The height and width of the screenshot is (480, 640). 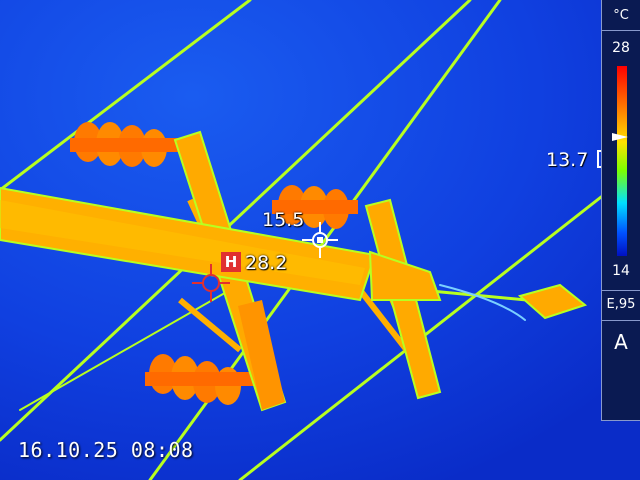 I want to click on hot-crosshair-icon, so click(x=211, y=283).